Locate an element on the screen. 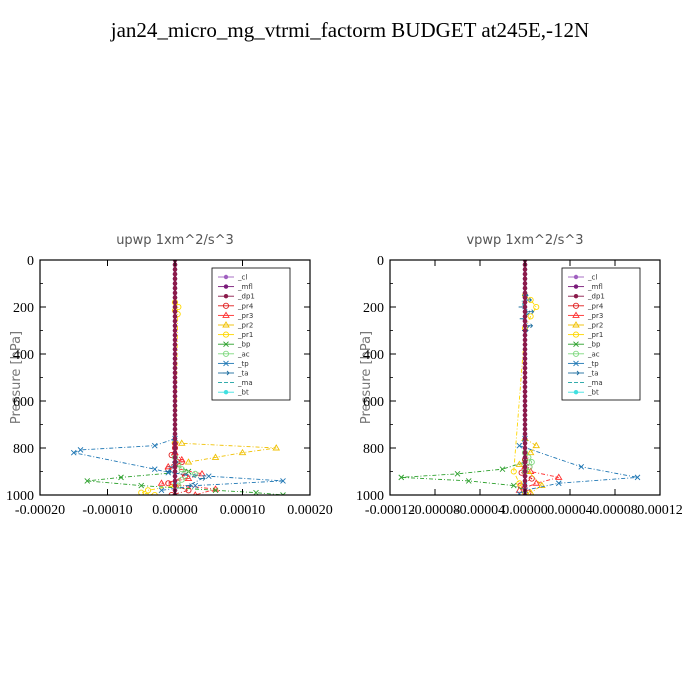 The height and width of the screenshot is (700, 700). x-tick-label: 0.00004 is located at coordinates (570, 510).